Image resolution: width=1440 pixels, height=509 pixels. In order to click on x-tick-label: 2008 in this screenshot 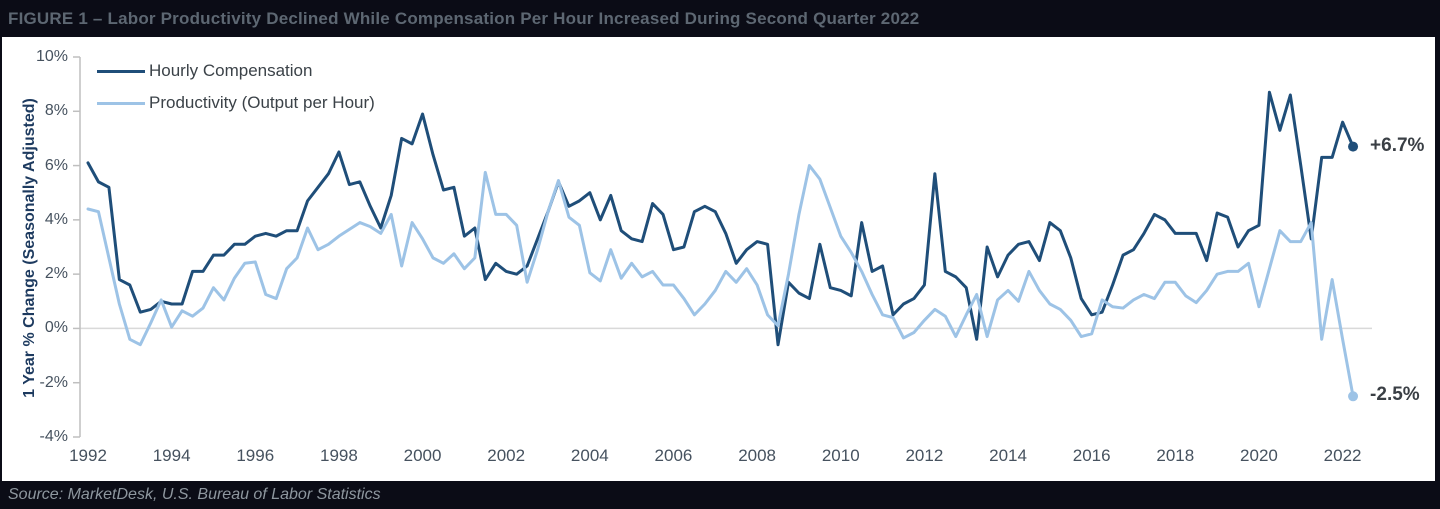, I will do `click(757, 455)`.